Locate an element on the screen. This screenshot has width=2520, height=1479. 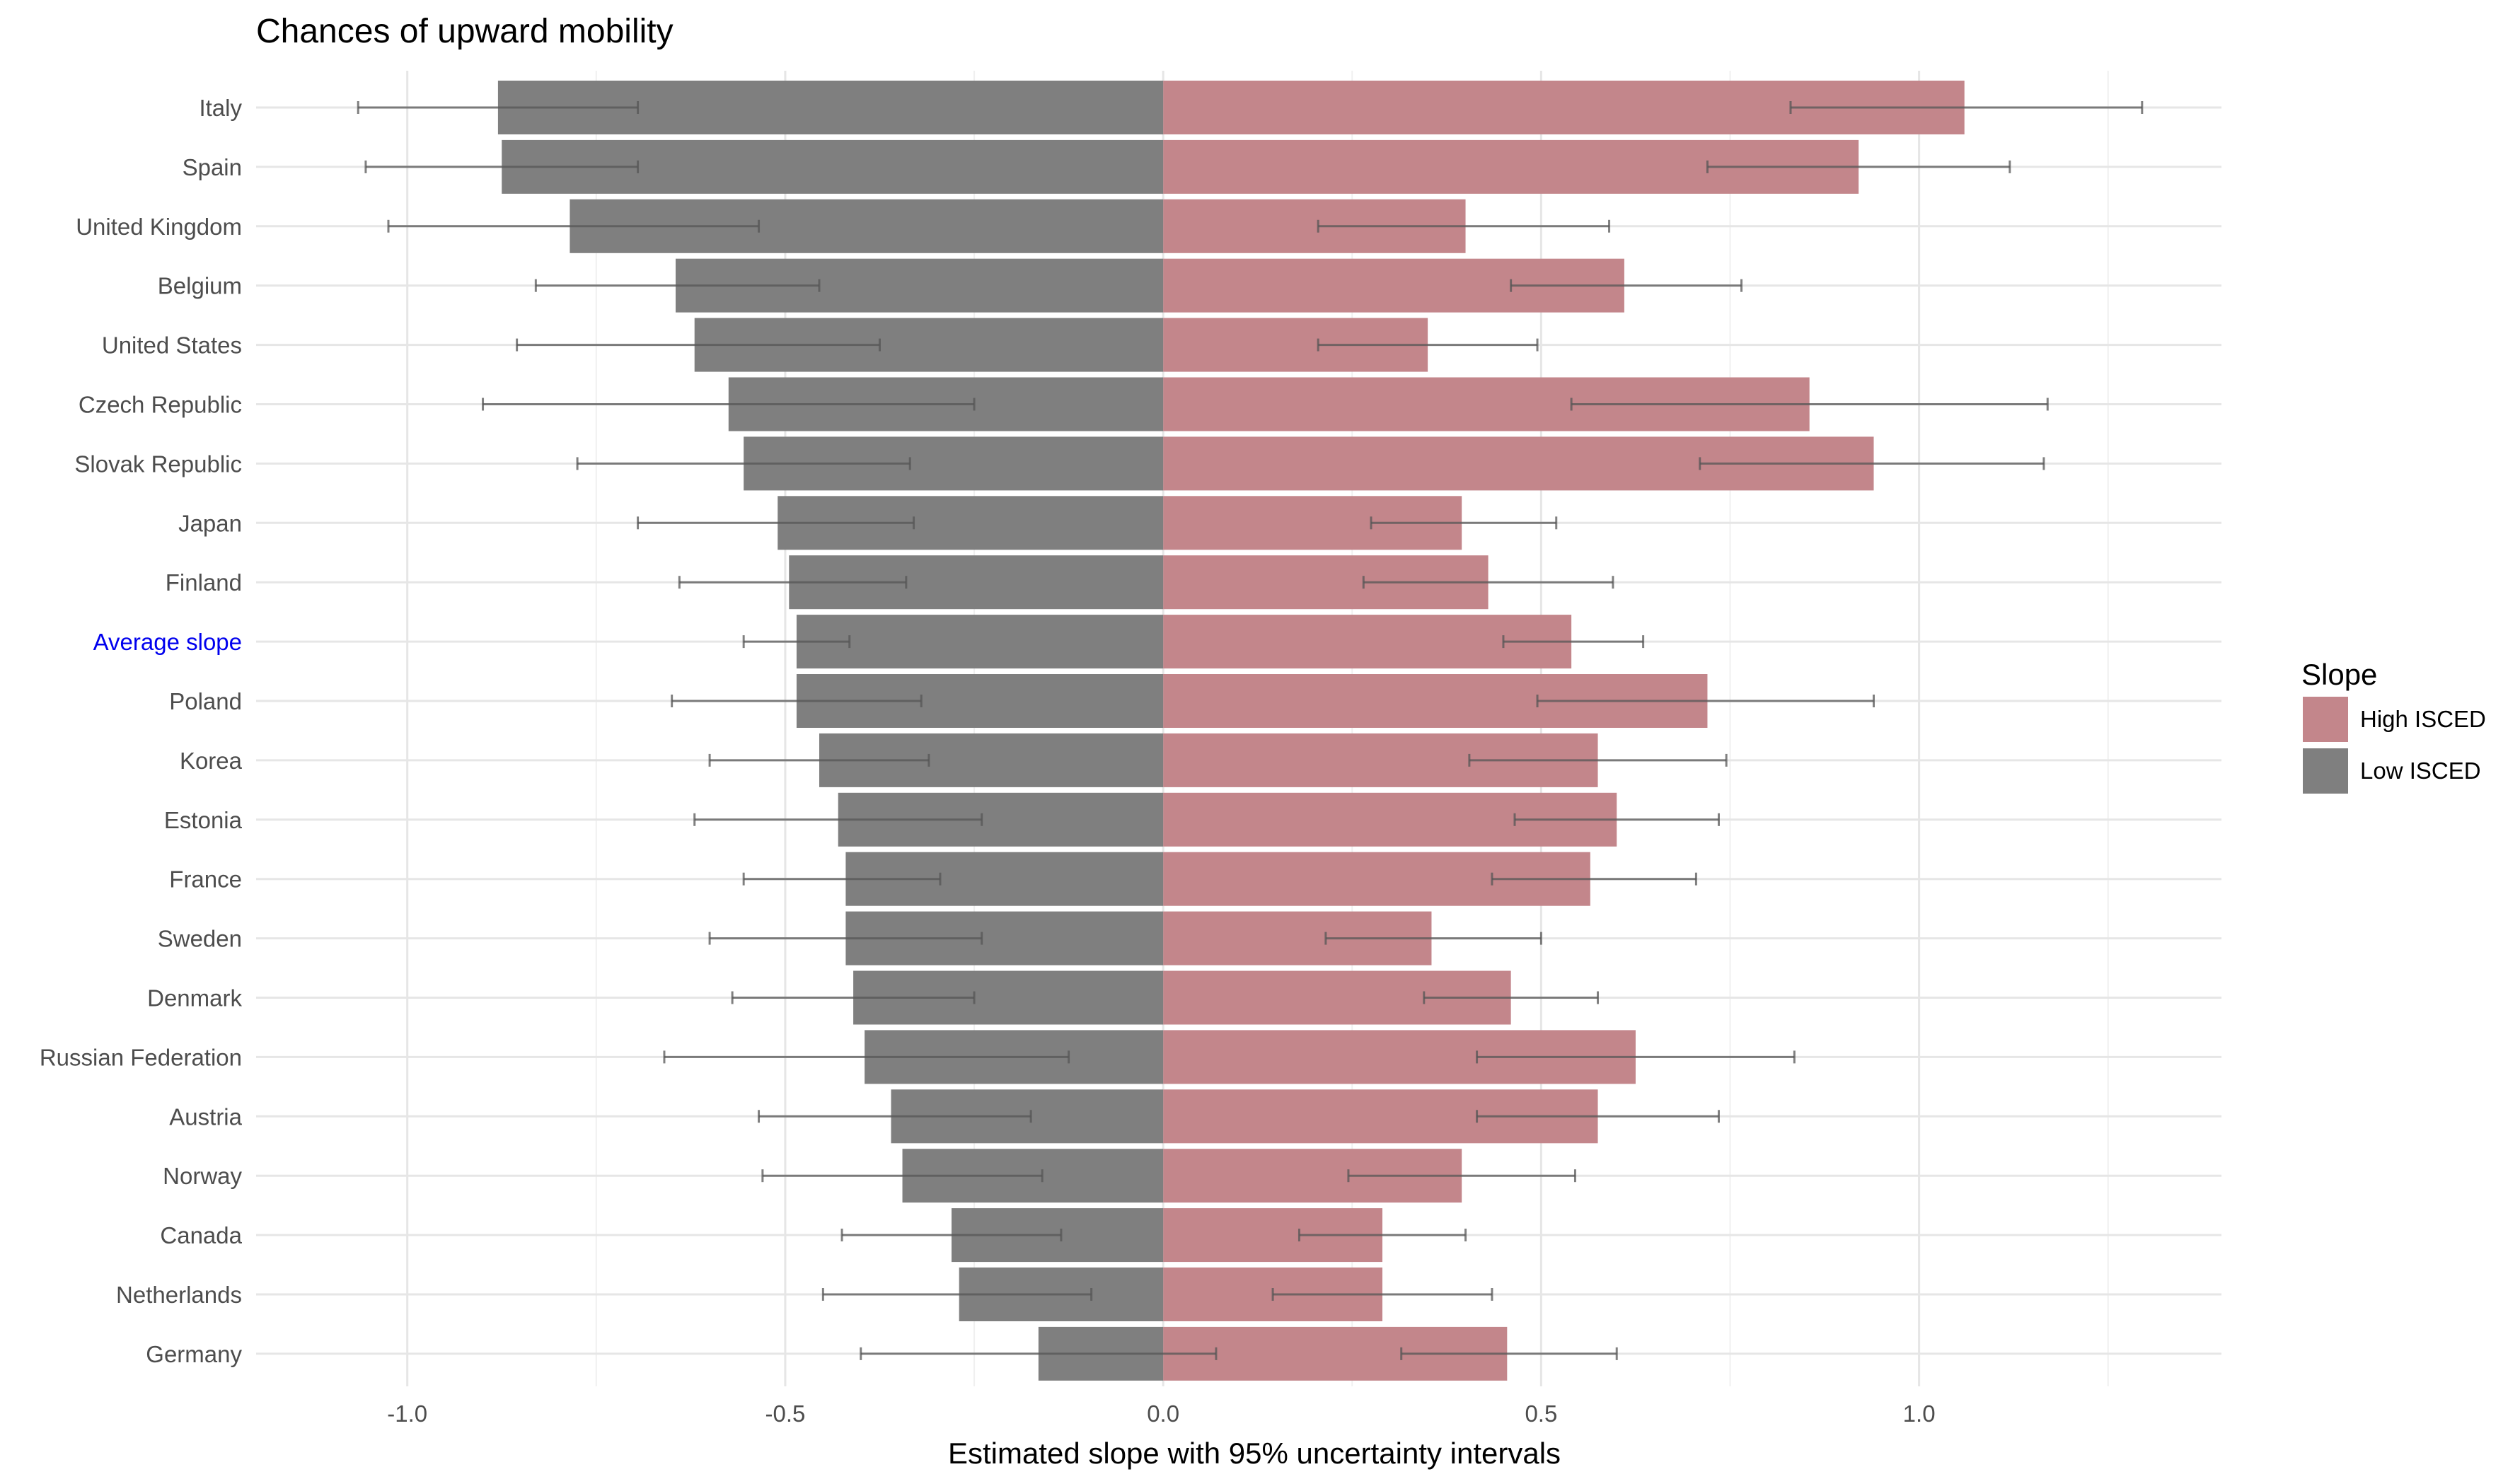
error-bar-high-isced-france is located at coordinates (1594, 879).